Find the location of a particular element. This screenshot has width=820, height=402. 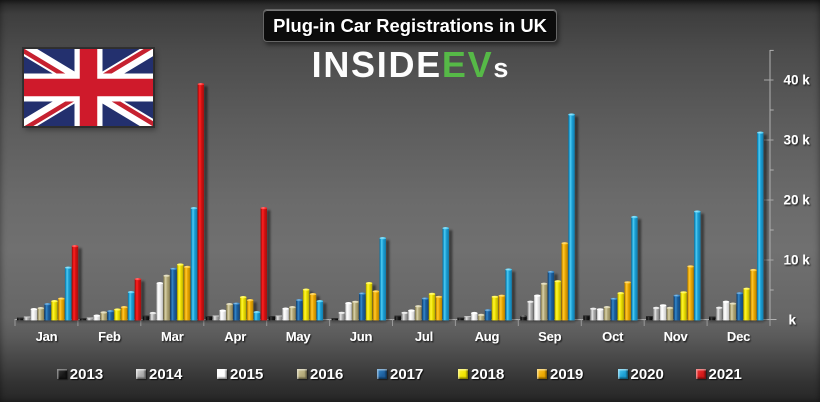

svg-text: Feb is located at coordinates (109, 336).